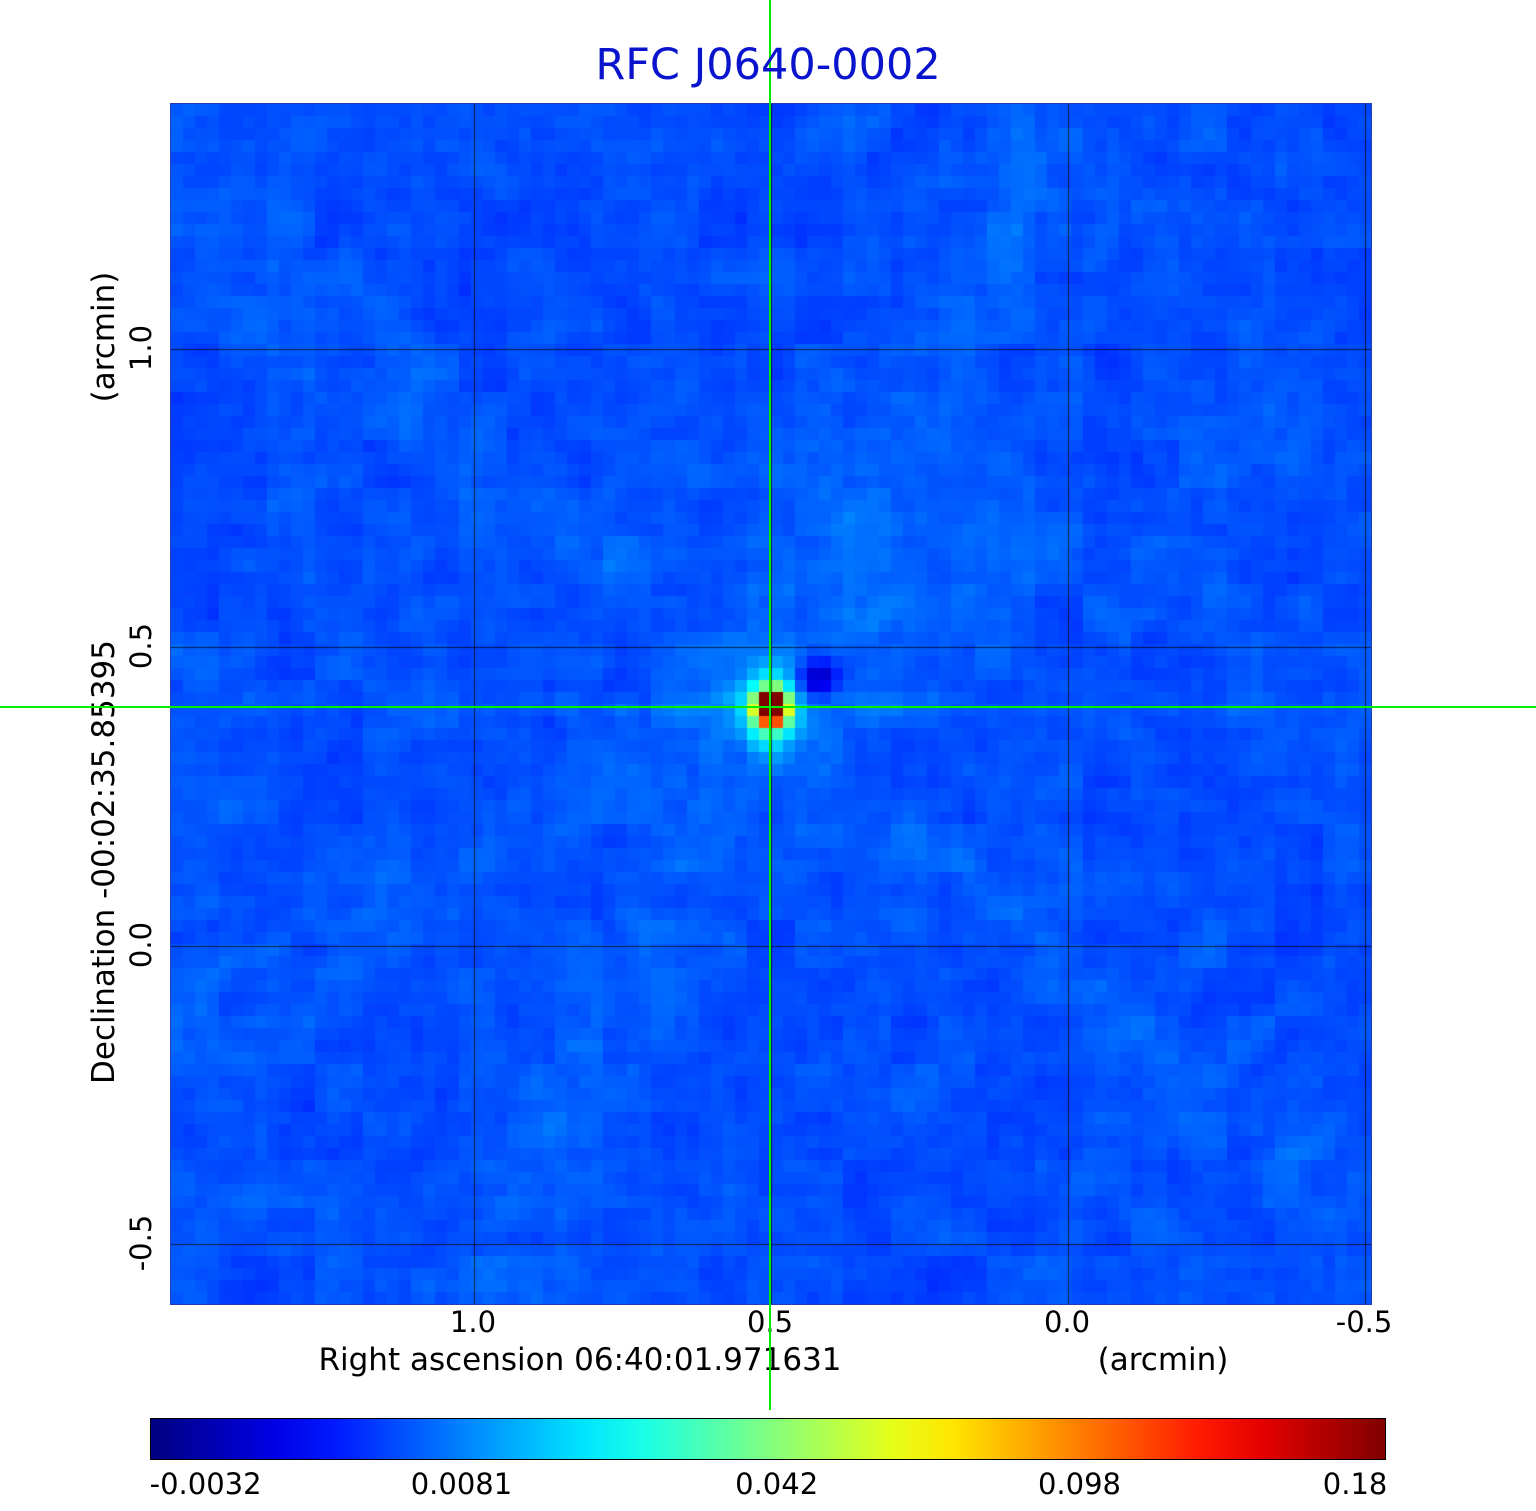 Image resolution: width=1536 pixels, height=1511 pixels. Describe the element at coordinates (1364, 1322) in the screenshot. I see `x-tick-label: -0.5` at that location.